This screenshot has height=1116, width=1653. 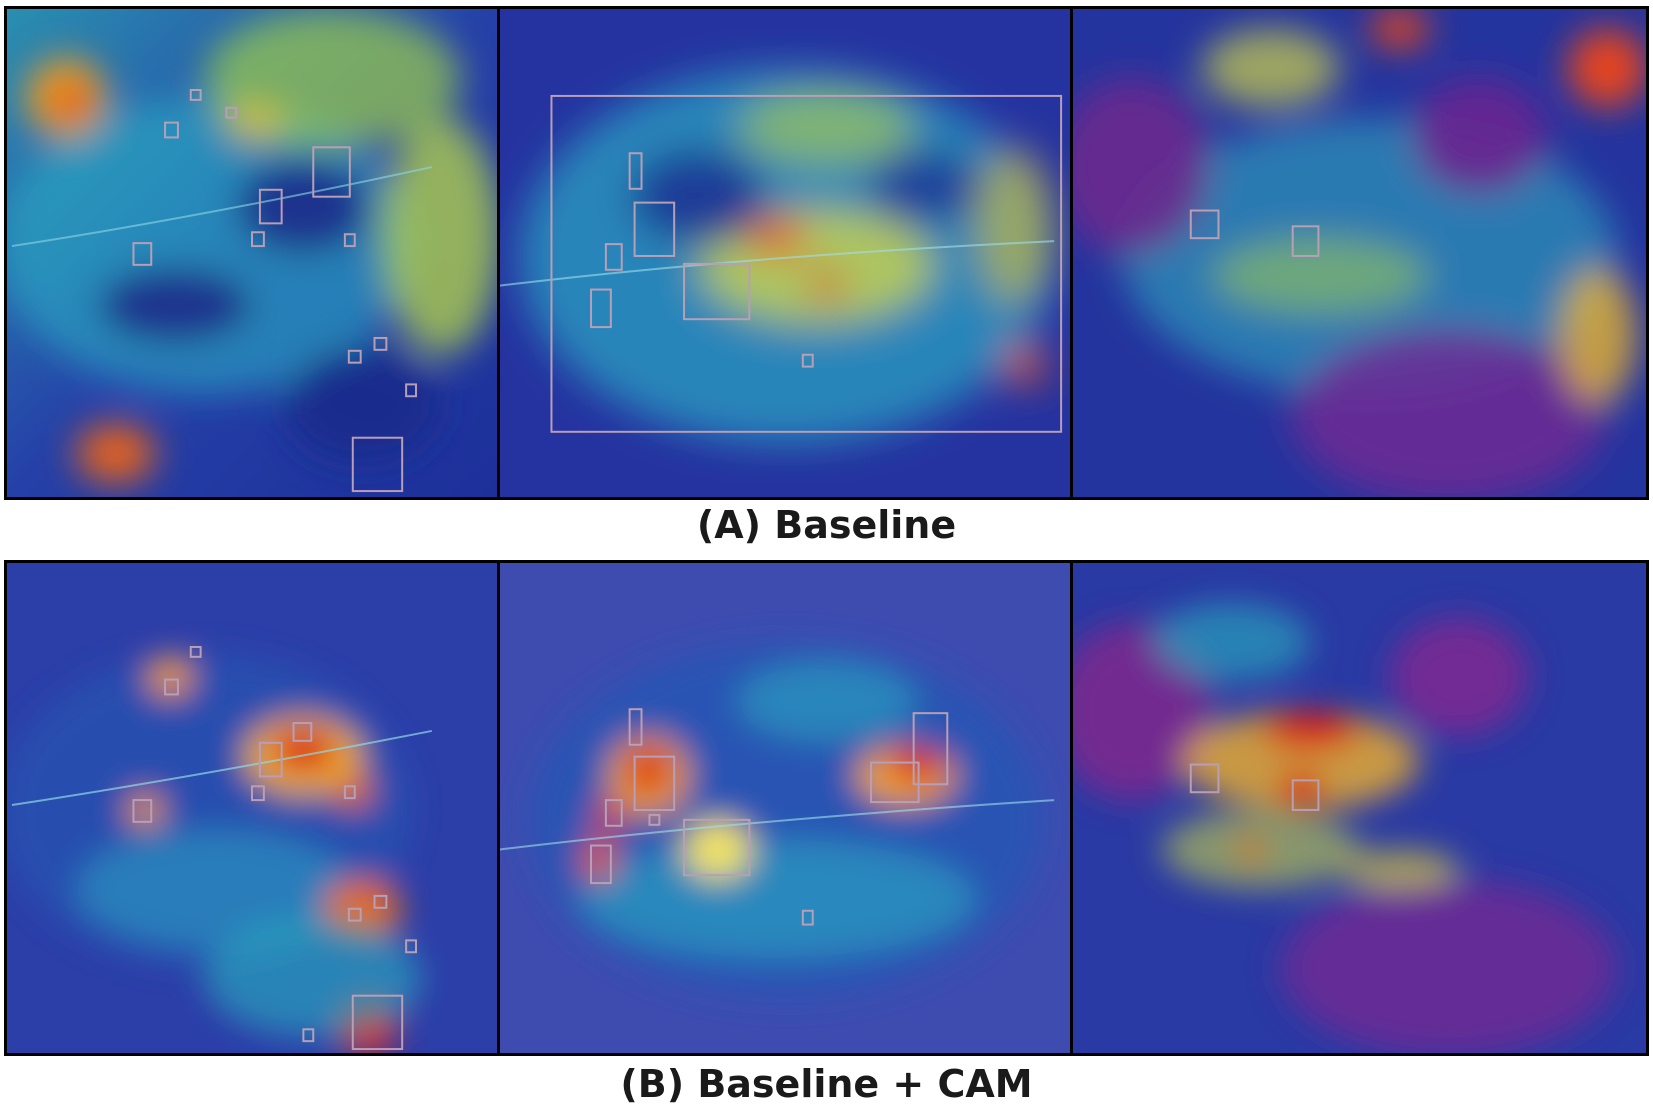 I want to click on panel-a-left, so click(x=252, y=253).